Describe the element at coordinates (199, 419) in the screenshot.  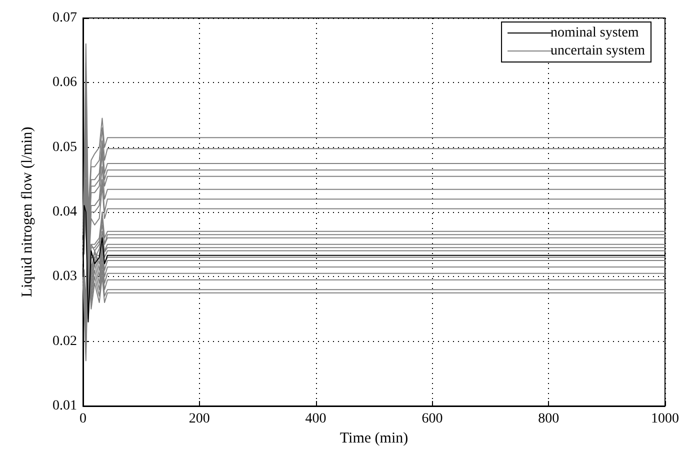
I see `x-tick-label: 200` at that location.